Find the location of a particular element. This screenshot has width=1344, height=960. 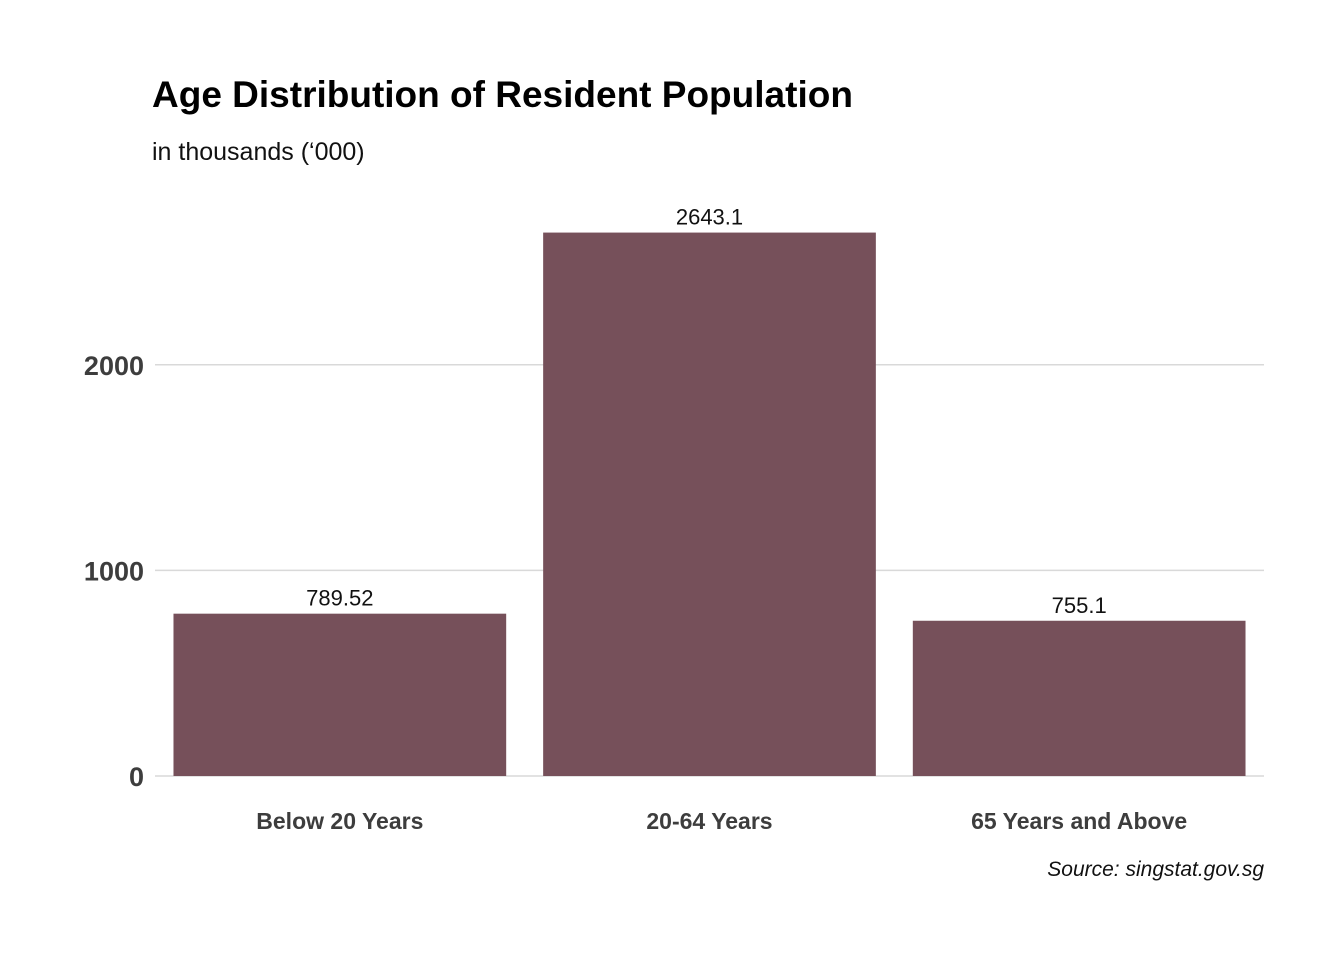

data-label: 755.1 is located at coordinates (1079, 605).